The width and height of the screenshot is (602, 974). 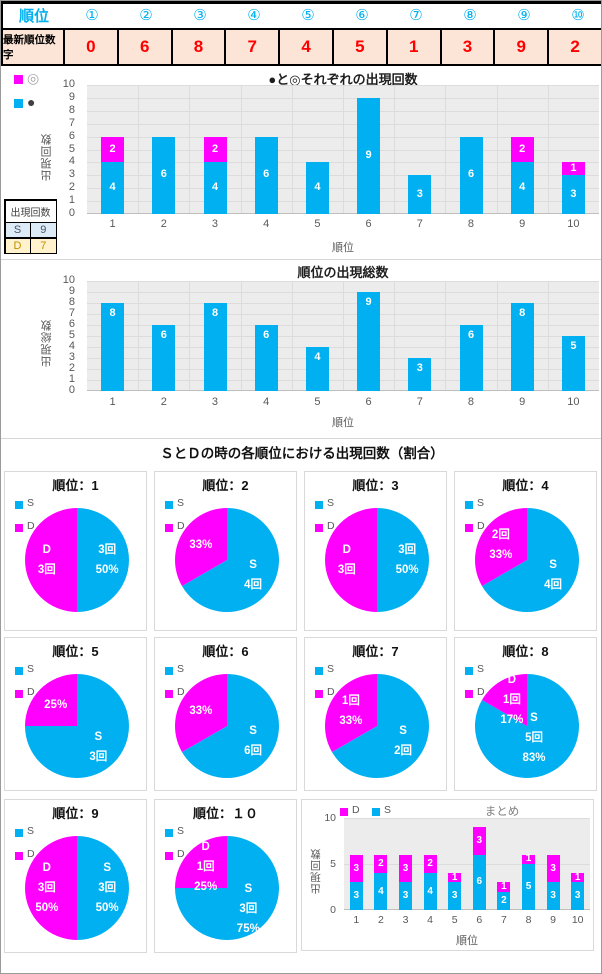 What do you see at coordinates (18, 79) in the screenshot?
I see `legend-swatch-magenta` at bounding box center [18, 79].